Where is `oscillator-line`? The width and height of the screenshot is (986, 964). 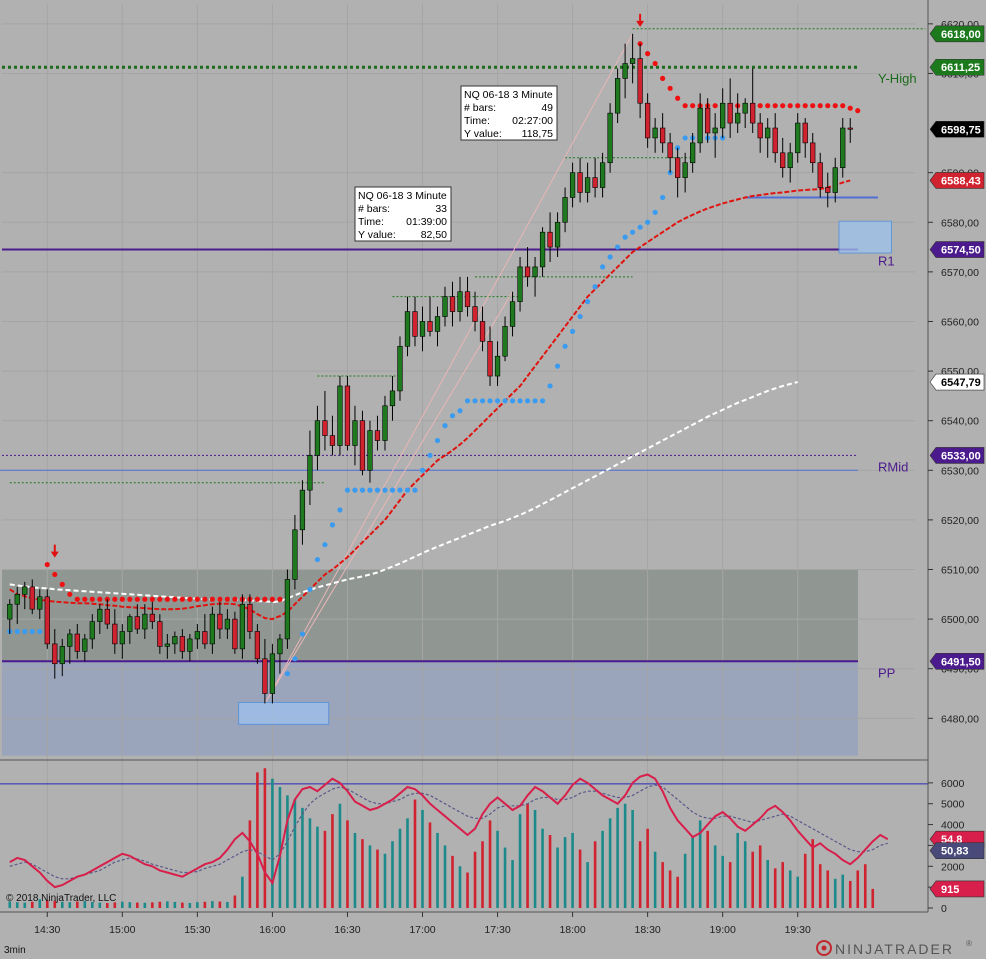
oscillator-line is located at coordinates (449, 831).